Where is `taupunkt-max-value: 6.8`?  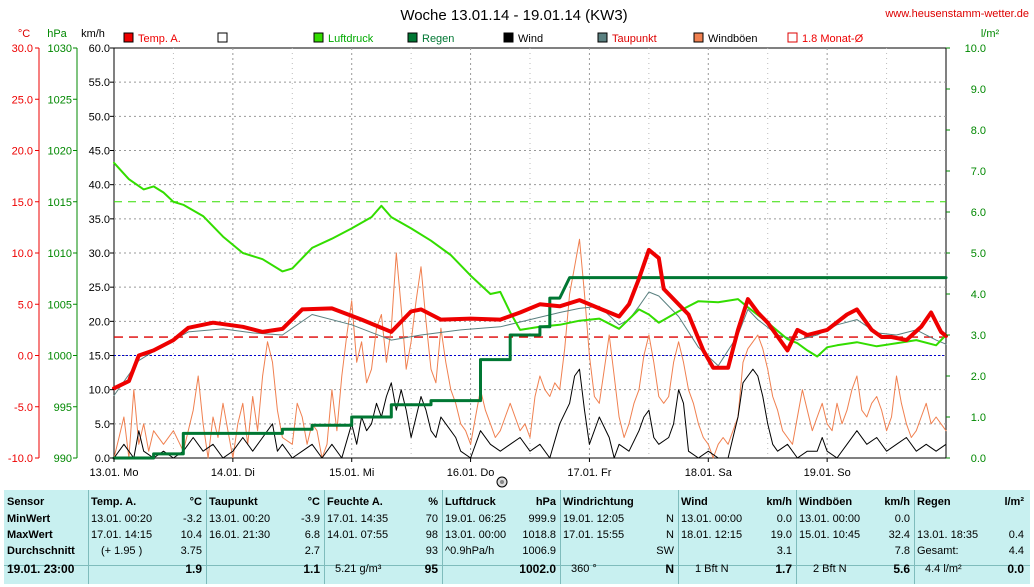
taupunkt-max-value: 6.8 is located at coordinates (312, 535).